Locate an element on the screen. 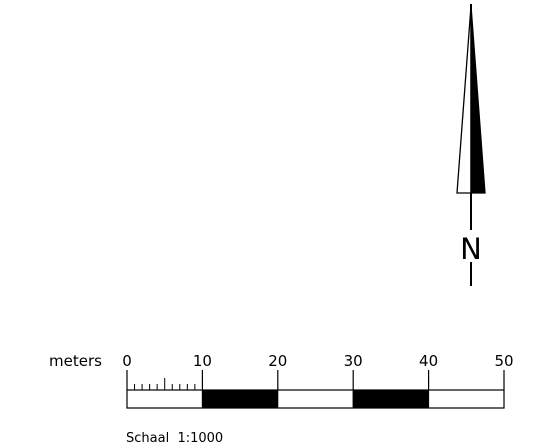 The height and width of the screenshot is (446, 540). scale-tick-labels: 0 10 20 30 40 50 is located at coordinates (318, 371).